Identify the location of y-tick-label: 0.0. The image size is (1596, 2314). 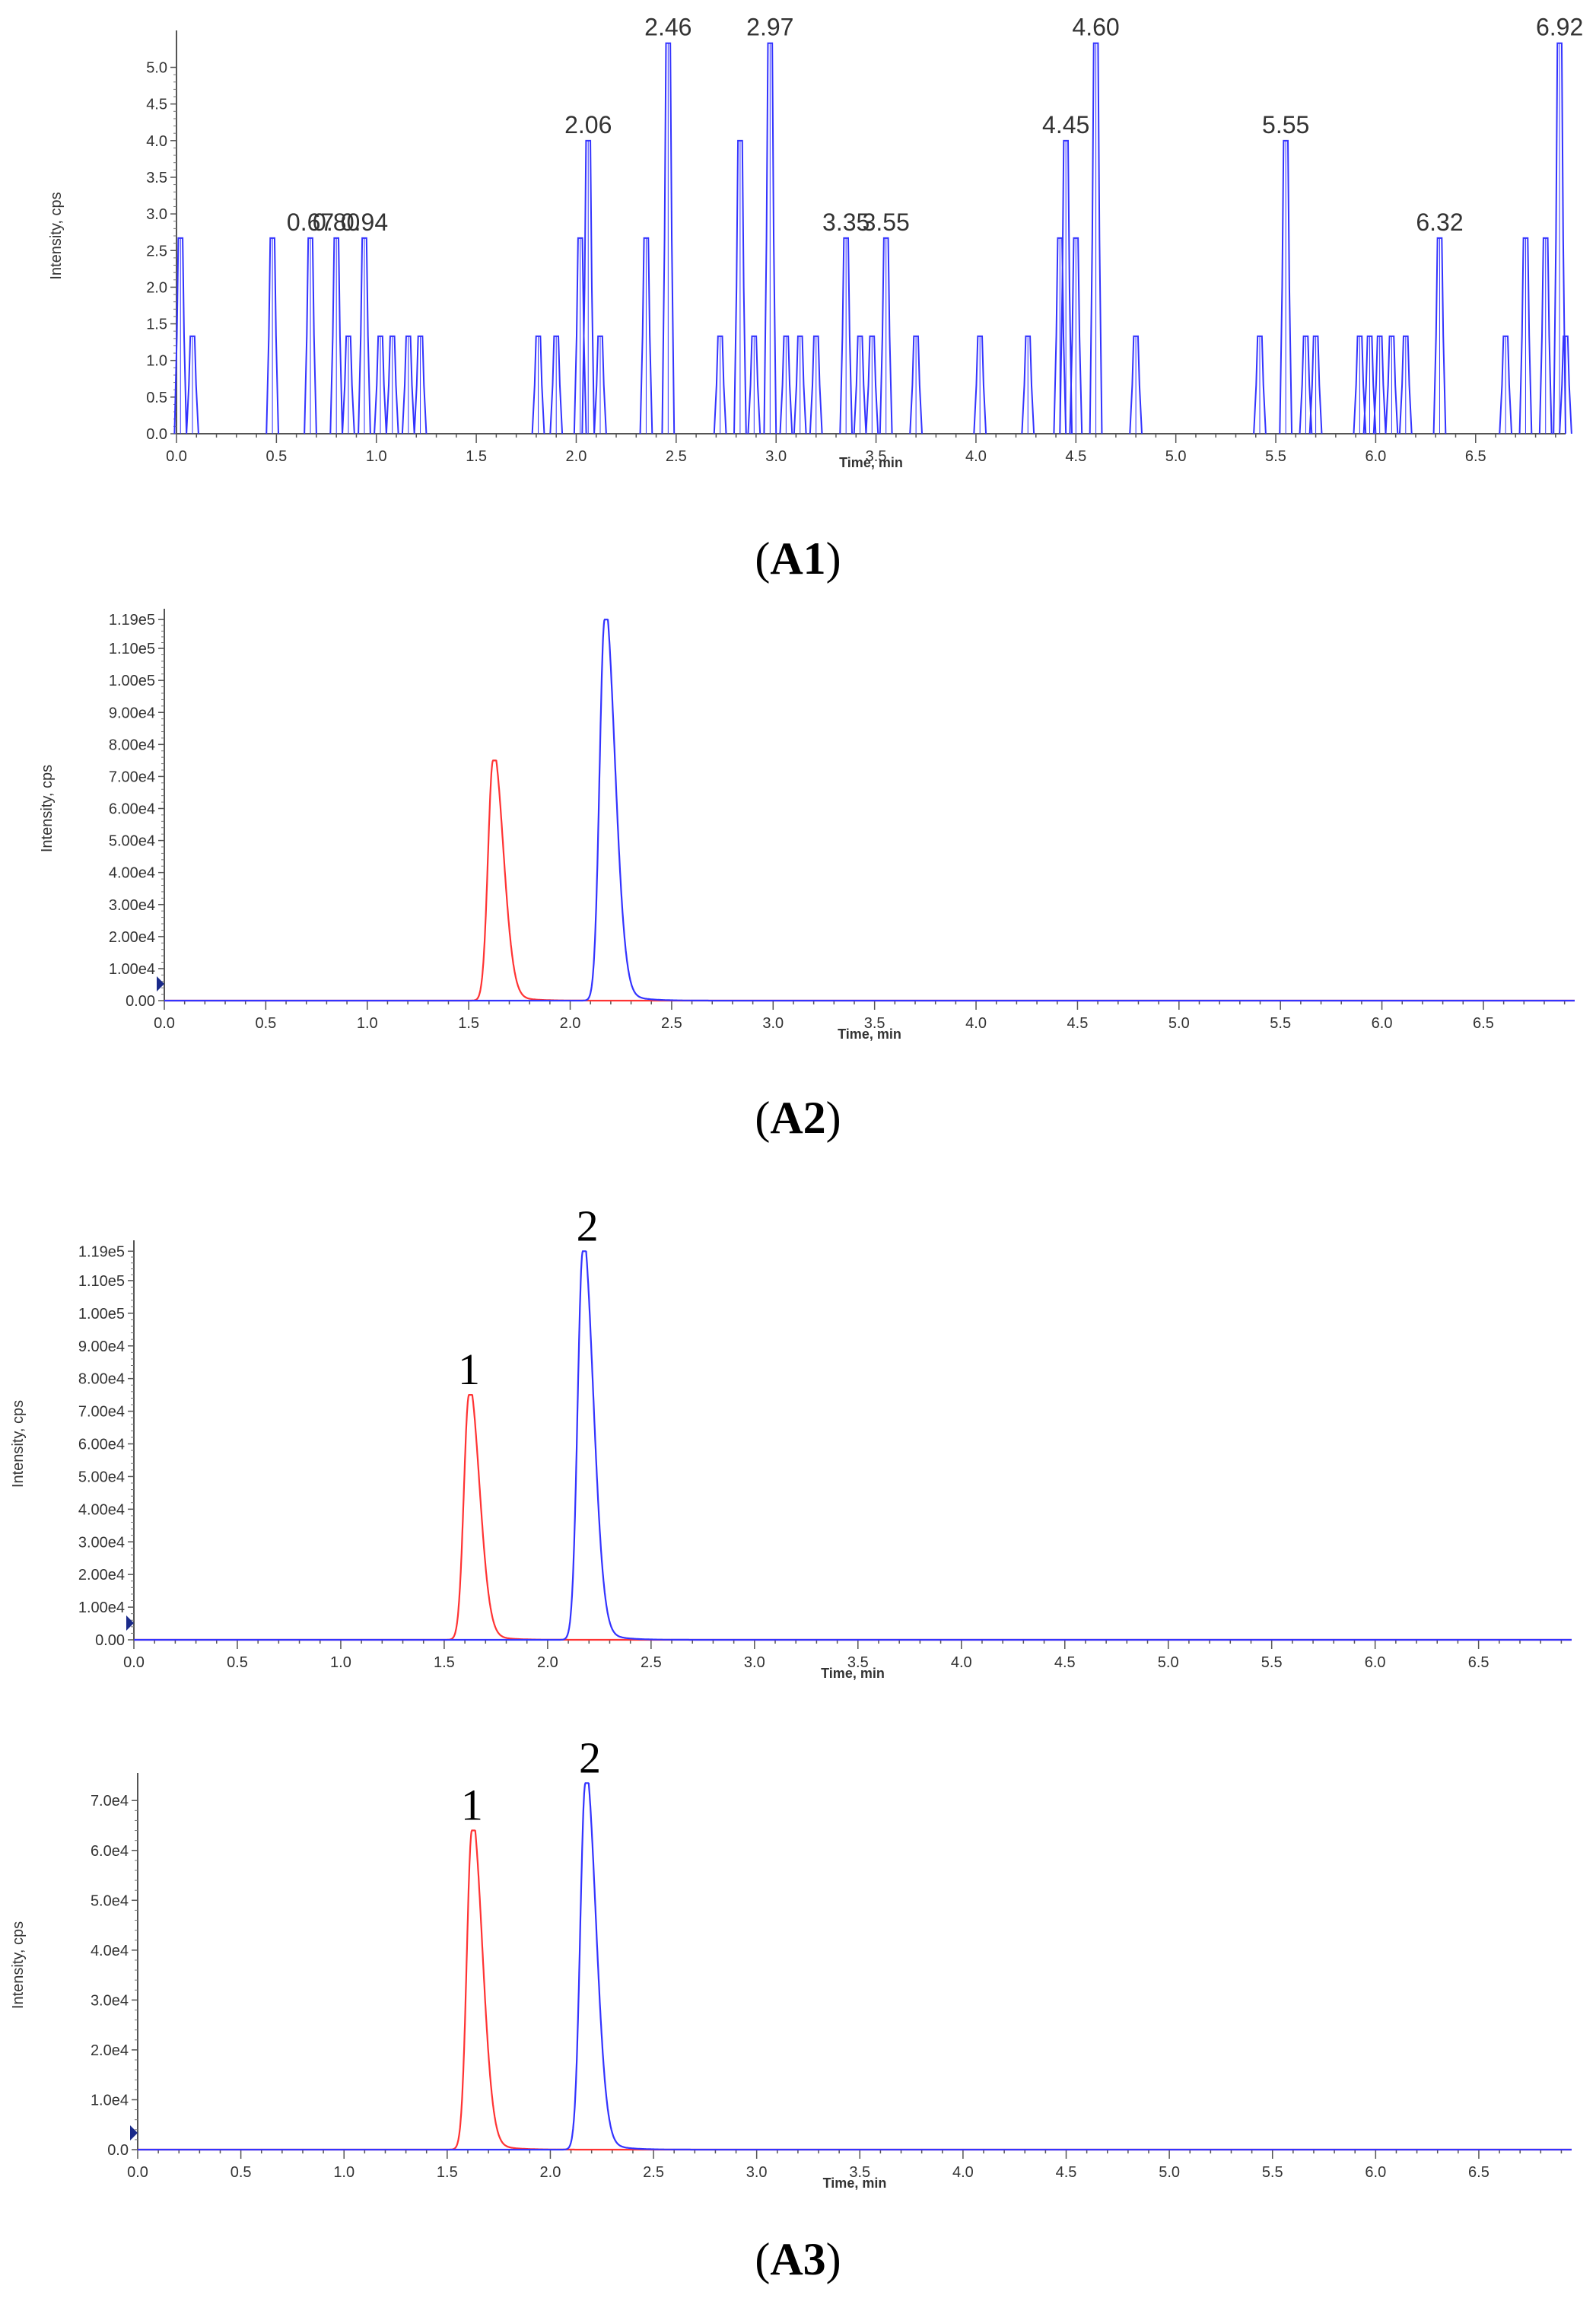
(118, 2150).